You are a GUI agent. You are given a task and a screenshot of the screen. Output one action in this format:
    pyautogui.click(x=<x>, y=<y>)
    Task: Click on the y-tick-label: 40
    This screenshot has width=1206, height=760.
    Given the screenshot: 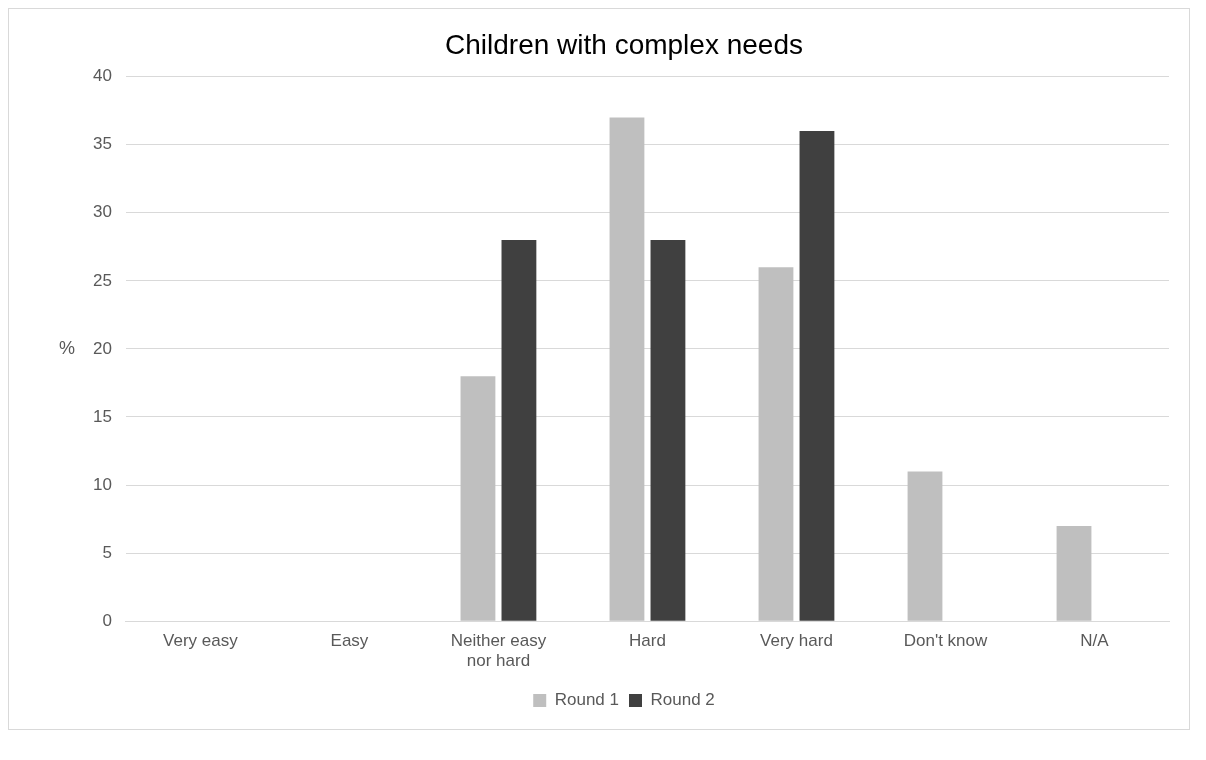 What is the action you would take?
    pyautogui.click(x=102, y=76)
    